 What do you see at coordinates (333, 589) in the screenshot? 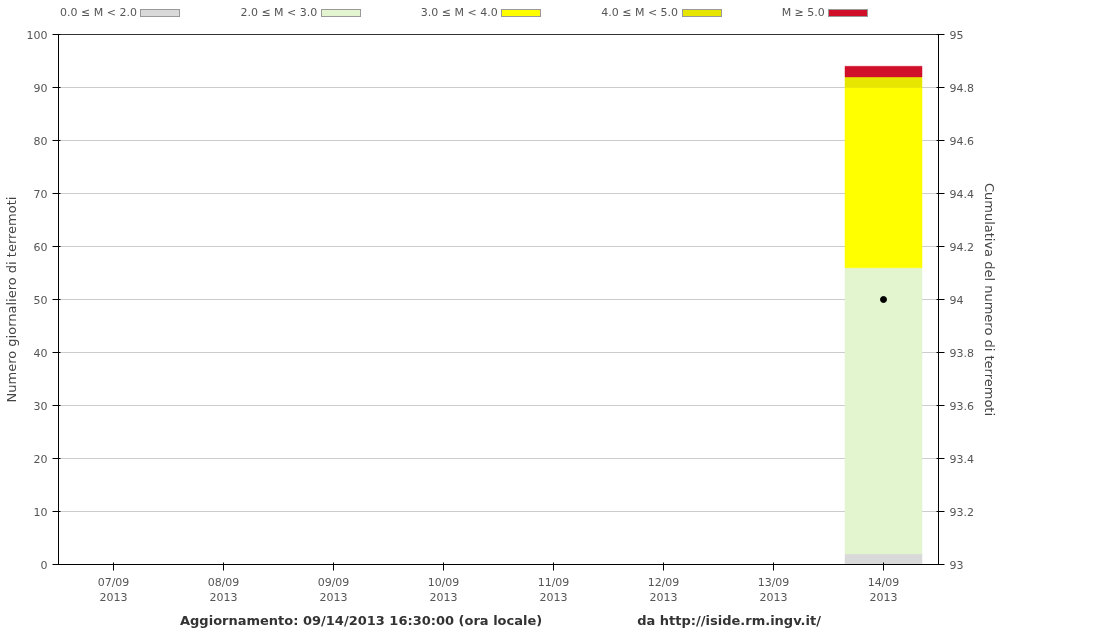
I see `x-tick-label: 09/09 2013` at bounding box center [333, 589].